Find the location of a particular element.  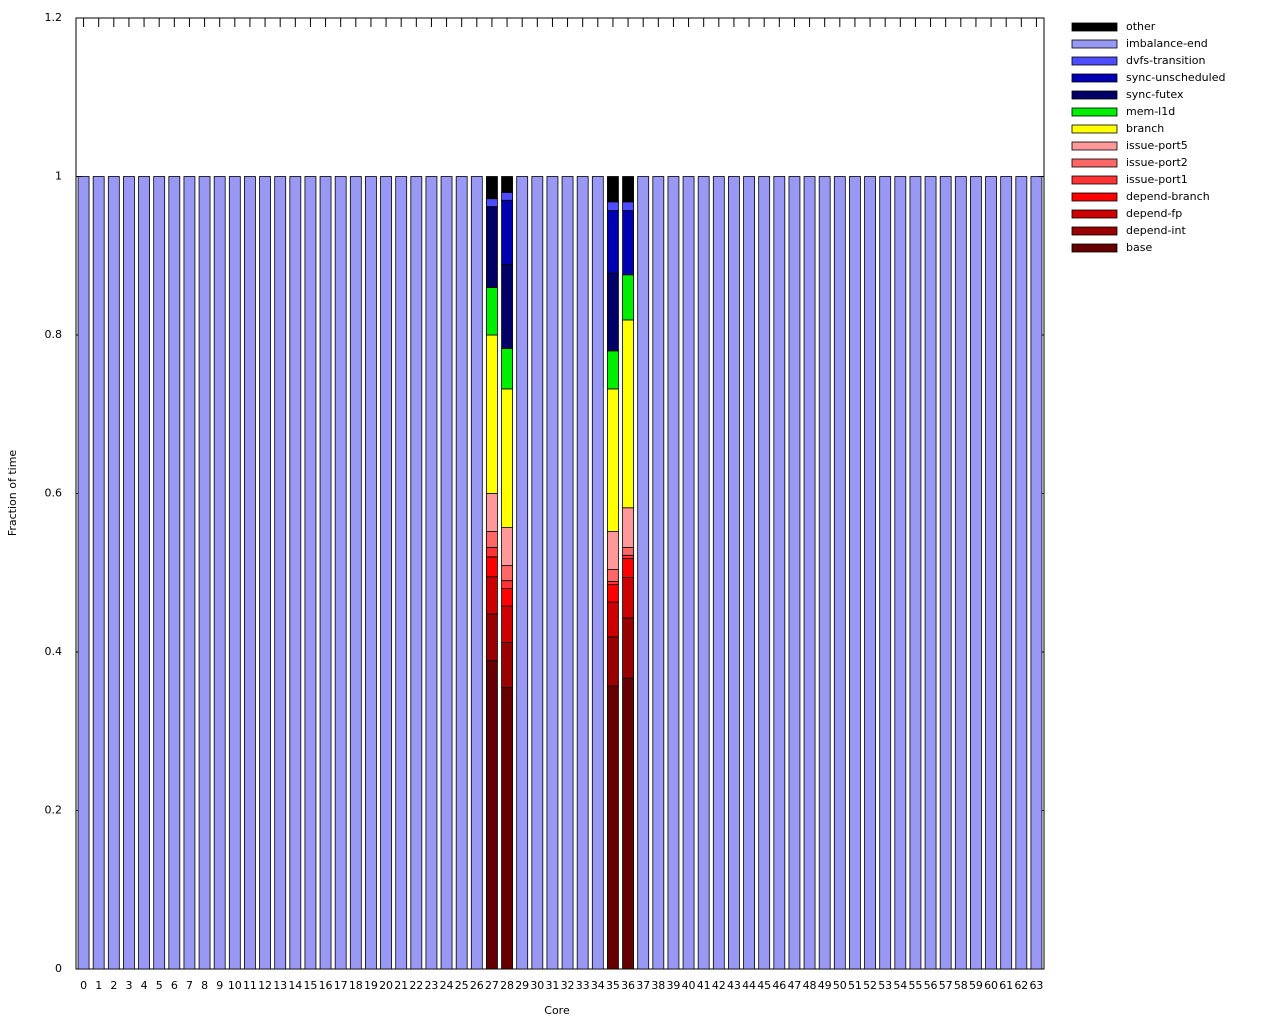

x-tick-label: 27 is located at coordinates (492, 985).